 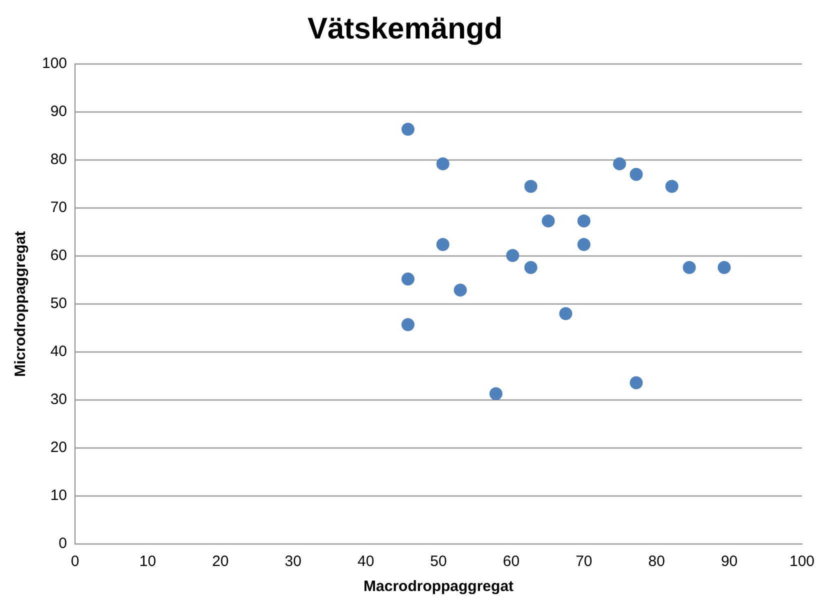 I want to click on x-tick-label: 70, so click(x=584, y=561).